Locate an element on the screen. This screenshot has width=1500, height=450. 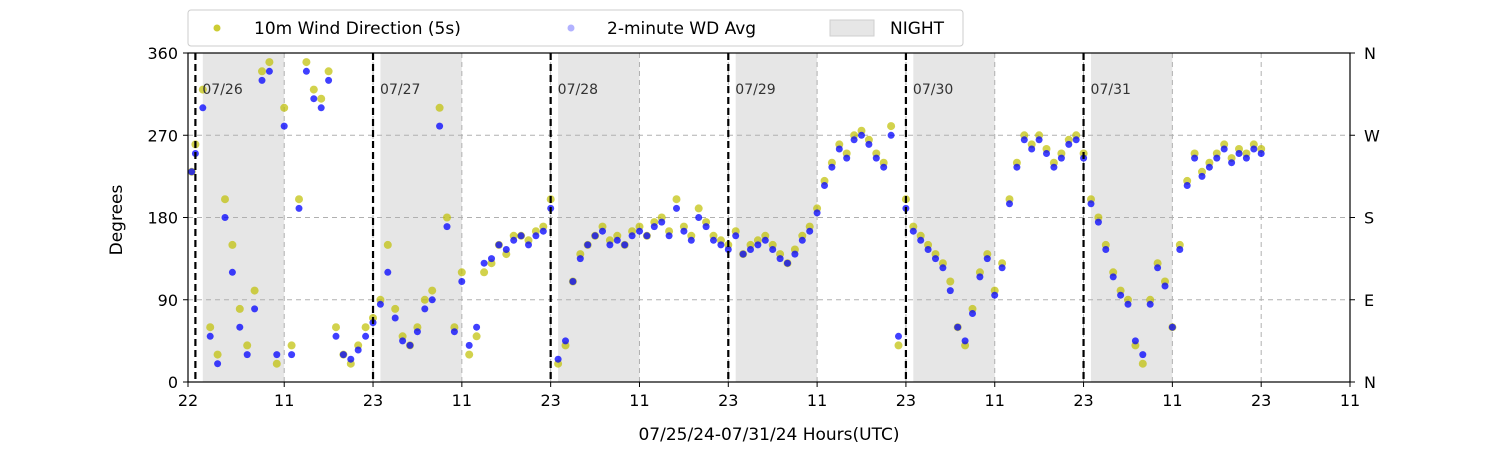
y2-tick-label-3: W is located at coordinates (1372, 135).